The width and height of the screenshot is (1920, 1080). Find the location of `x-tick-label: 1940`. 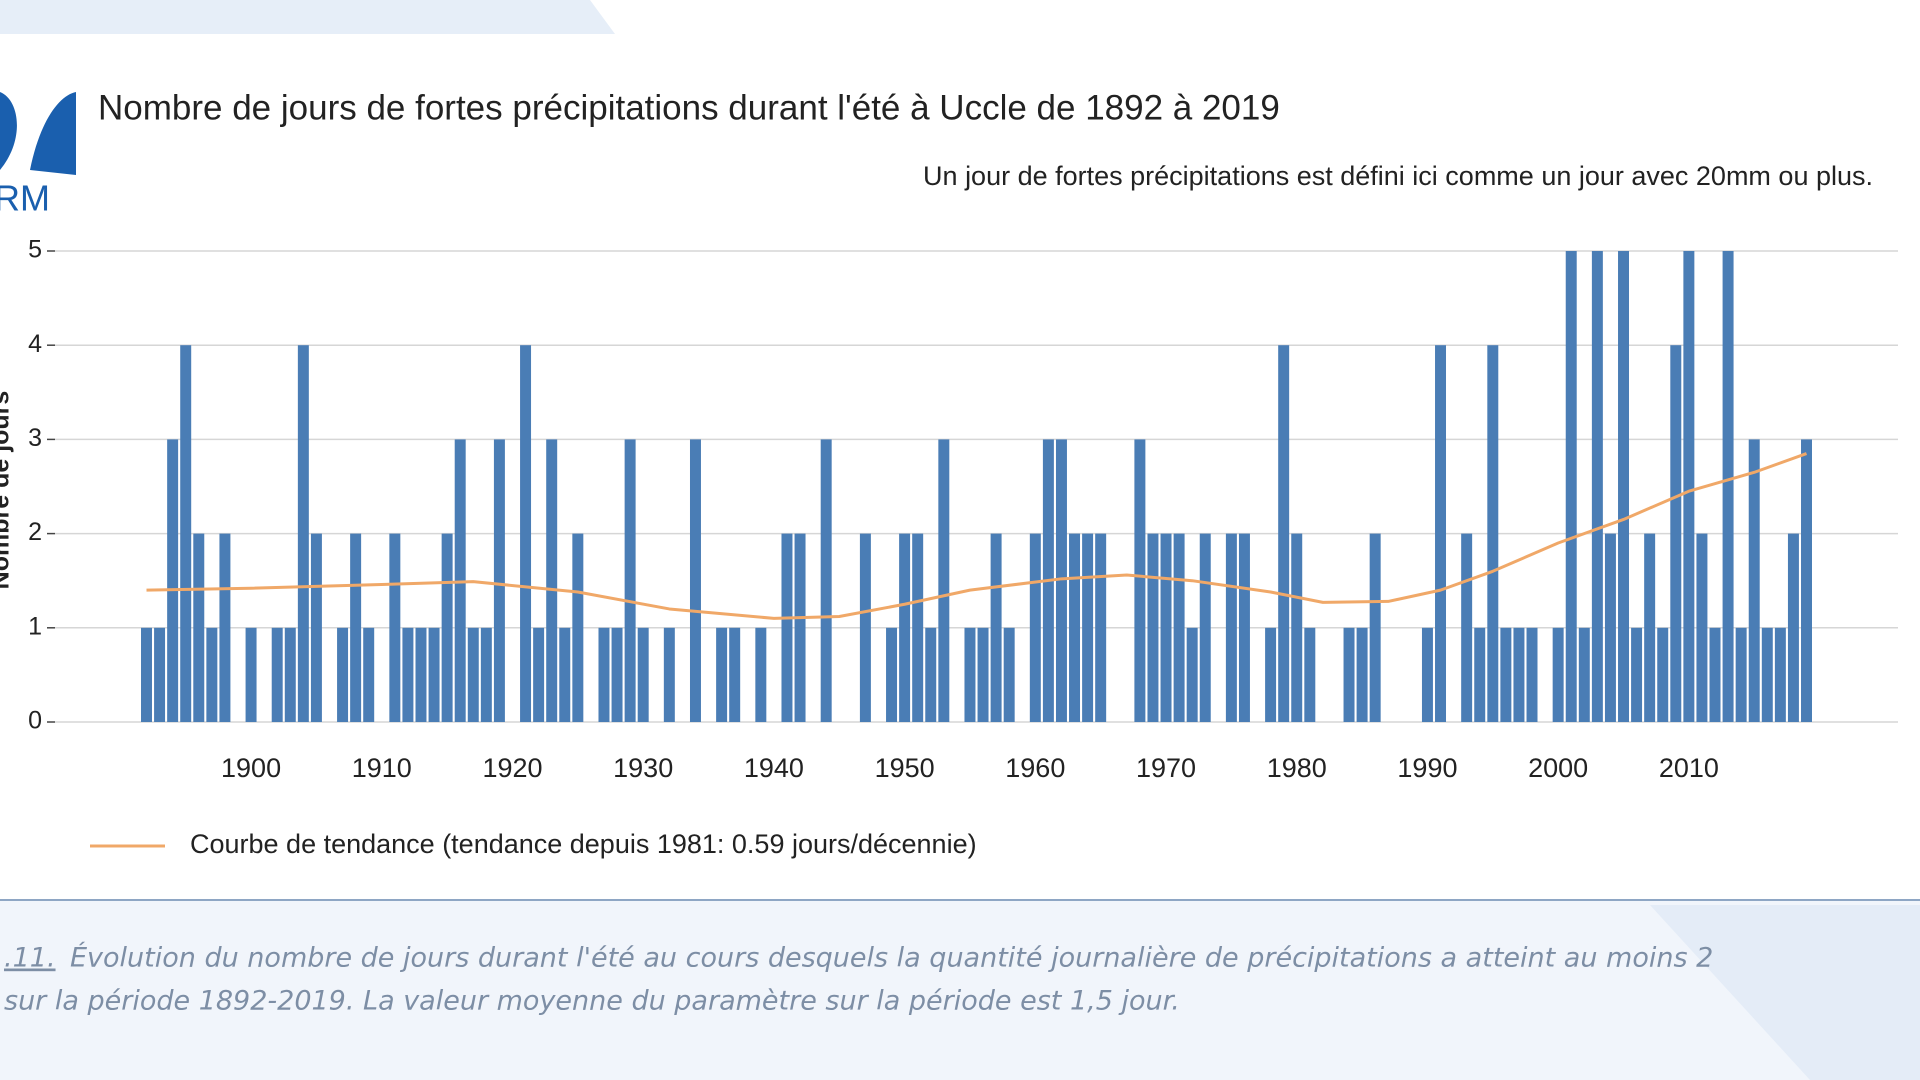

x-tick-label: 1940 is located at coordinates (774, 768).